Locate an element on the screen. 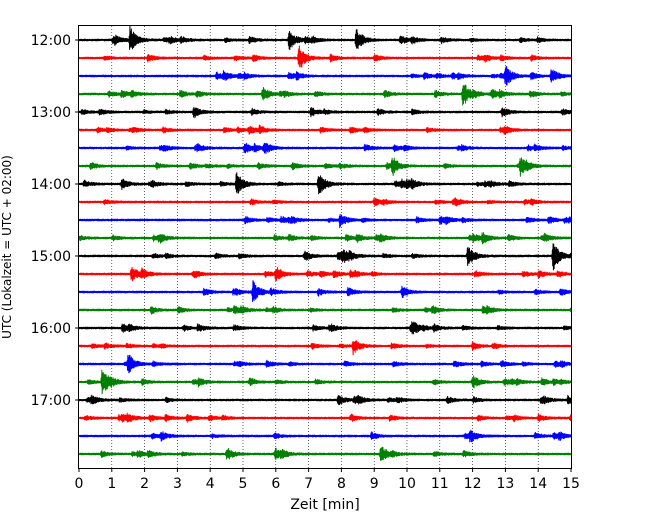  x-tick-label: 12 is located at coordinates (473, 484).